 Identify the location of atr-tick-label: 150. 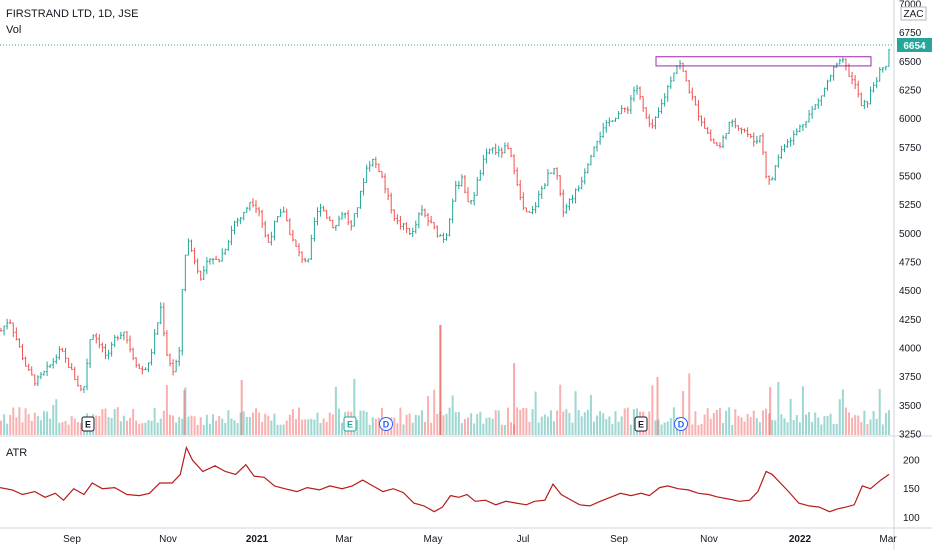
(911, 489).